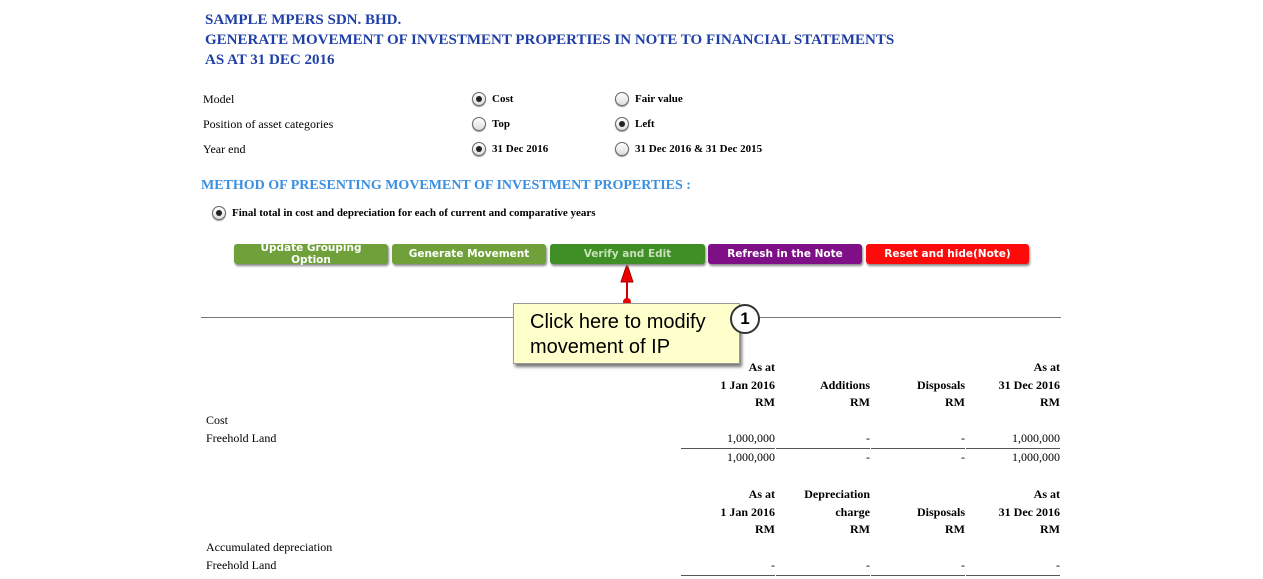  I want to click on callout-text-2: movement of IP, so click(600, 347).